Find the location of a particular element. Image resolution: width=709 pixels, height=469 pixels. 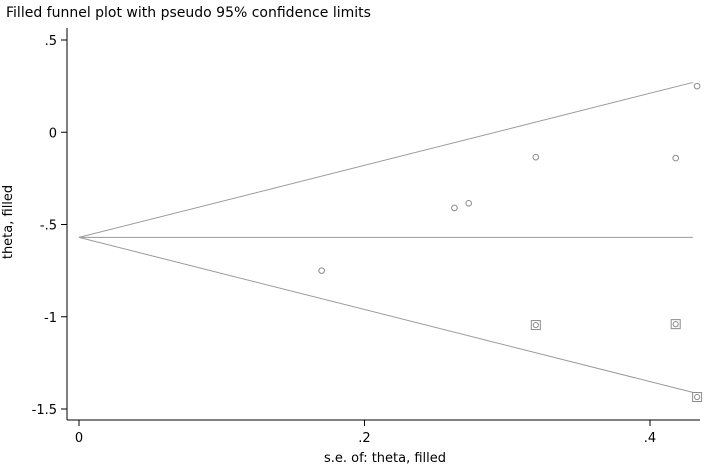

y-tick-label: 0 is located at coordinates (53, 133).